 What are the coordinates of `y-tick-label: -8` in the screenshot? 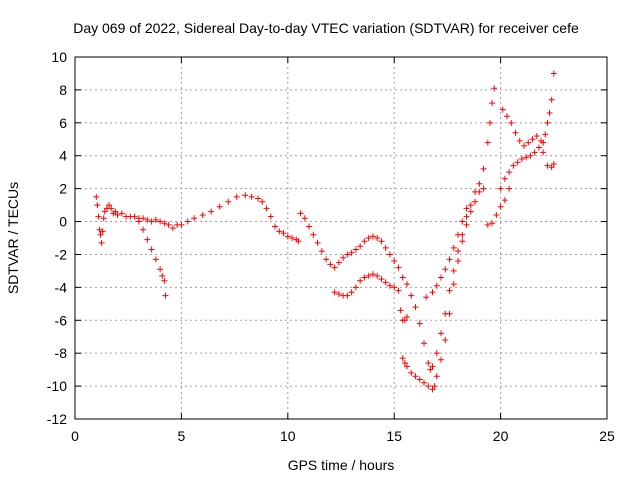 It's located at (61, 353).